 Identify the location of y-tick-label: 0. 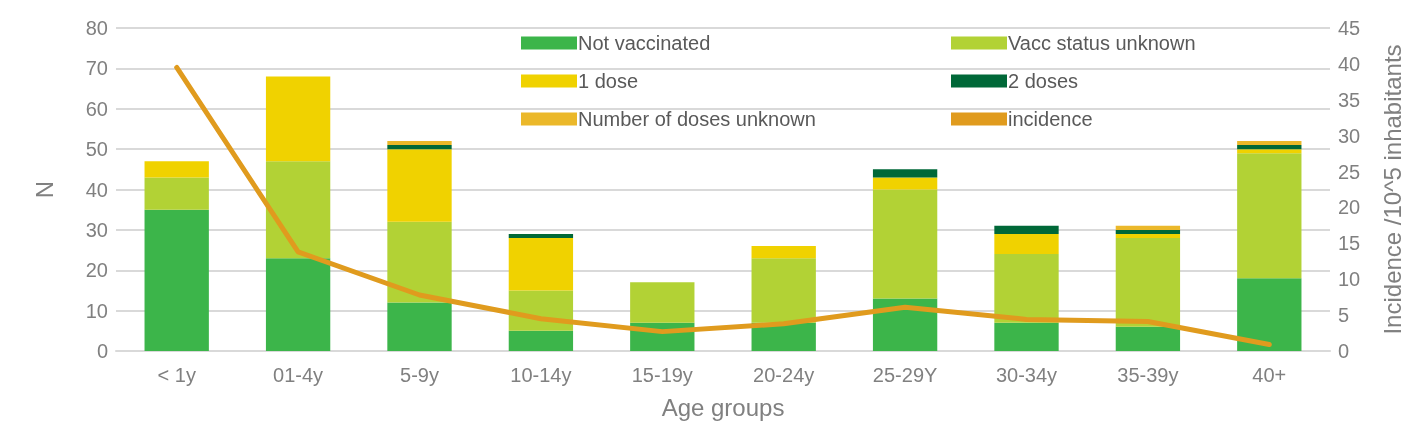
(102, 351).